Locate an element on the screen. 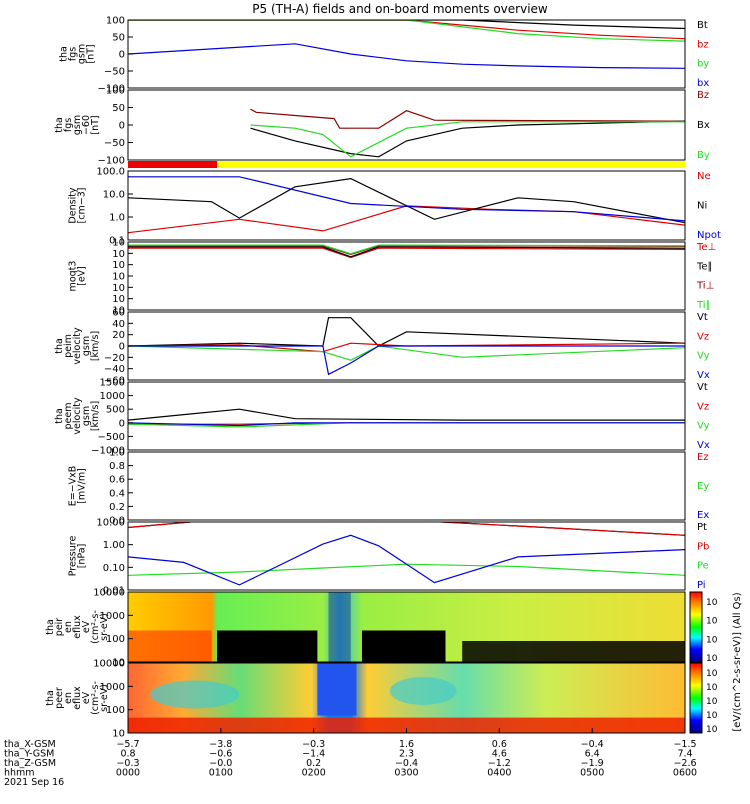 Image resolution: width=750 pixels, height=804 pixels. axis-row-value: −0.4 is located at coordinates (592, 744).